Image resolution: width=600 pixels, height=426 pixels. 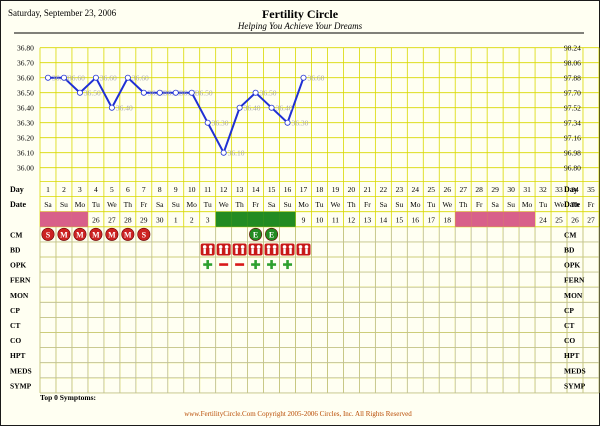 What do you see at coordinates (60, 78) in the screenshot?
I see `temperature-point-label: 36.60` at bounding box center [60, 78].